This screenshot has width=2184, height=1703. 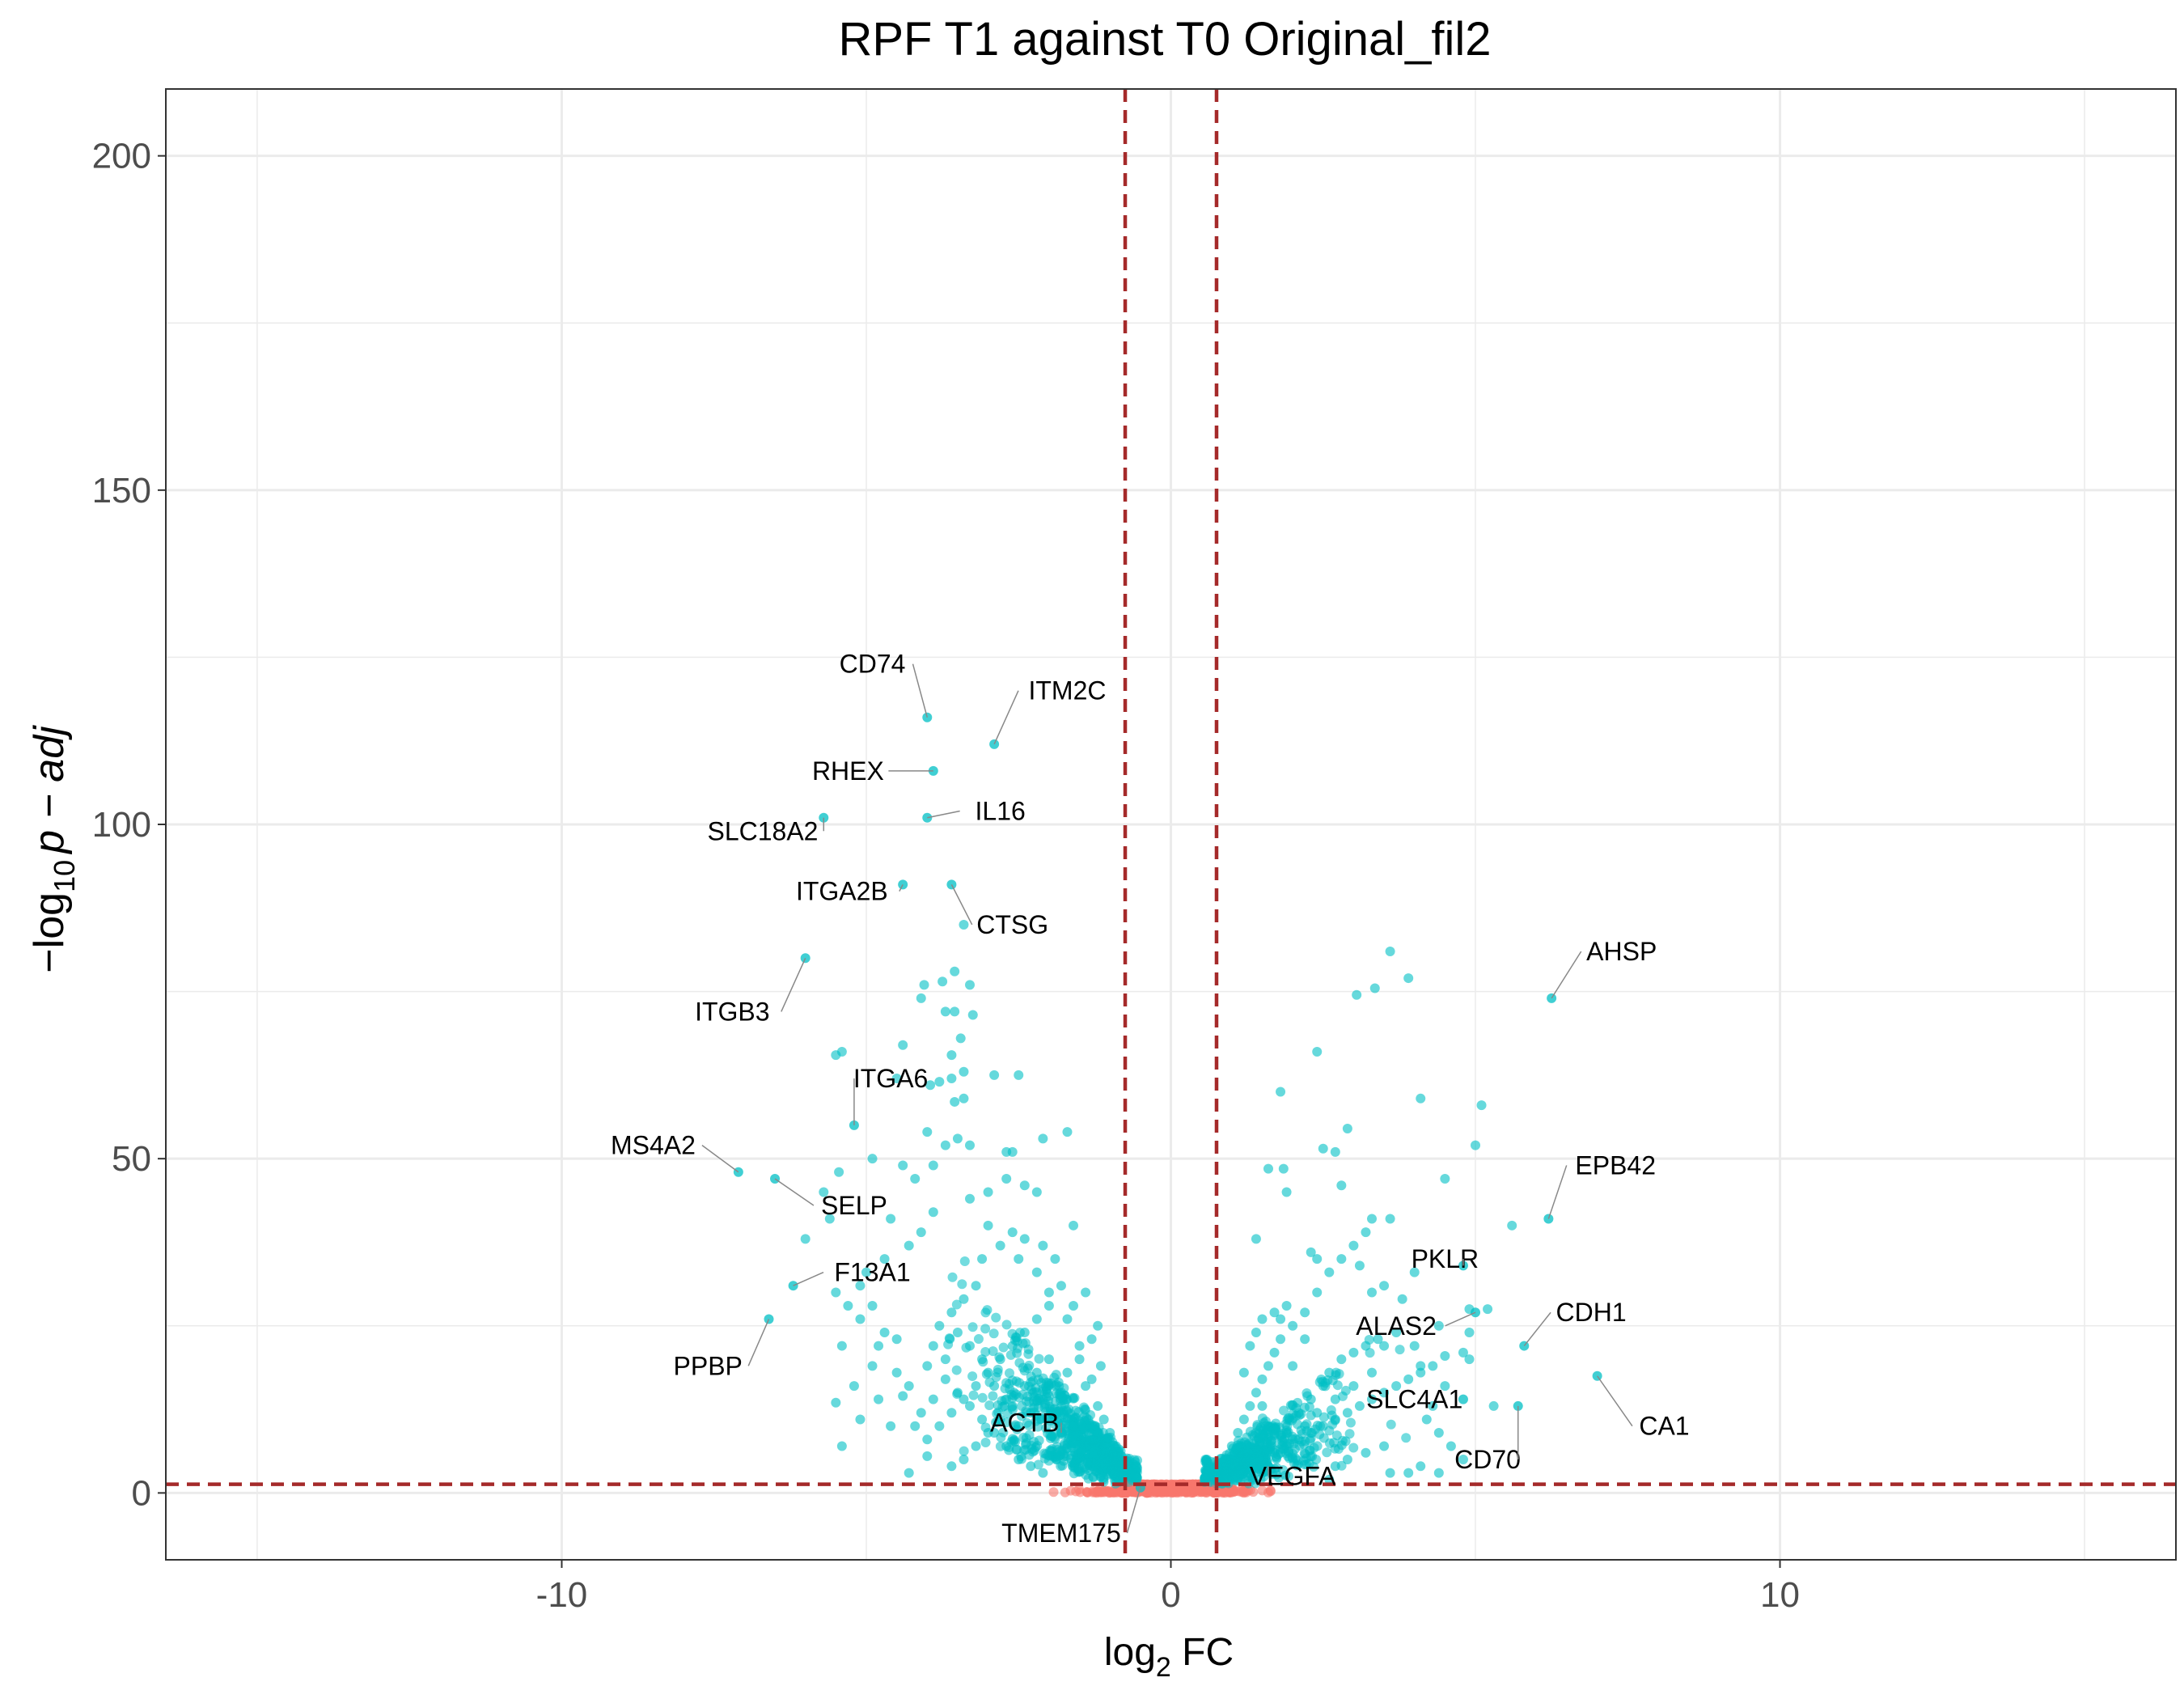 I want to click on gene-label: ACTB, so click(x=1024, y=1423).